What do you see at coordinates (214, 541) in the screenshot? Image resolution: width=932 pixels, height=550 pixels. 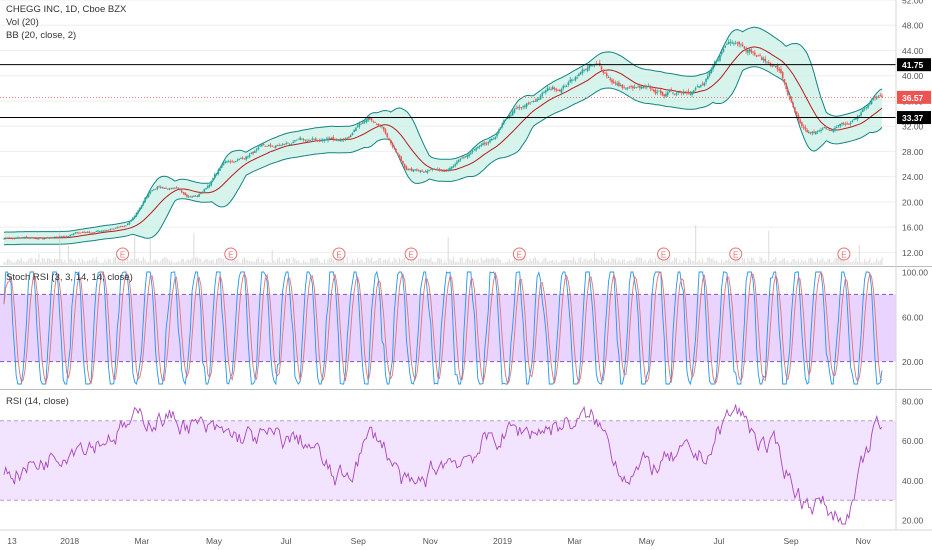 I see `time-axis-tick-label: May` at bounding box center [214, 541].